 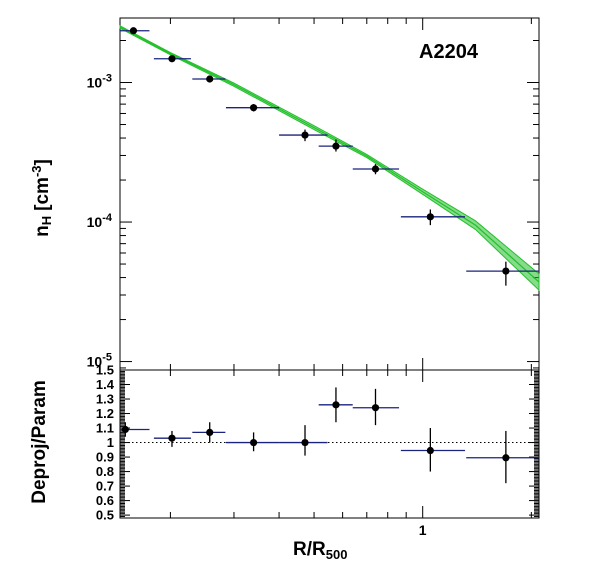 What do you see at coordinates (42, 231) in the screenshot?
I see `ylabel-base: n` at bounding box center [42, 231].